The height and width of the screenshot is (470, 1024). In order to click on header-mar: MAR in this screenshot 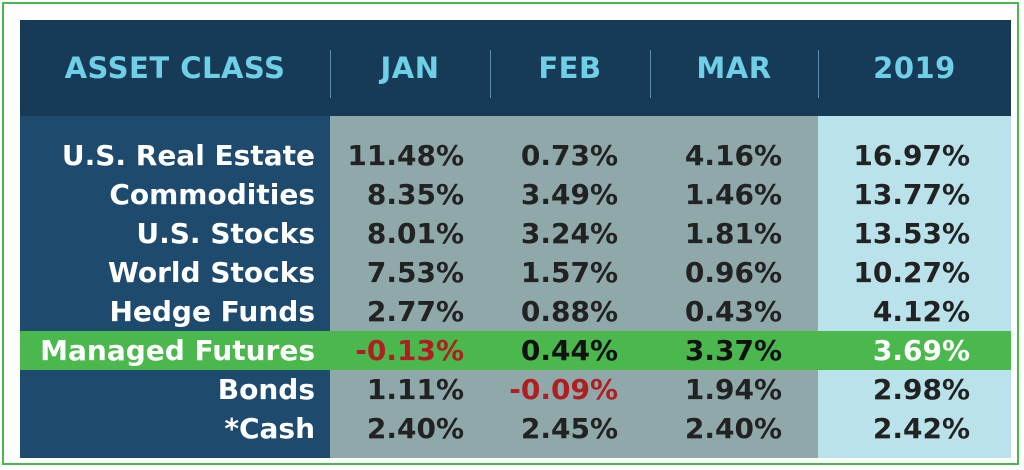, I will do `click(734, 68)`.